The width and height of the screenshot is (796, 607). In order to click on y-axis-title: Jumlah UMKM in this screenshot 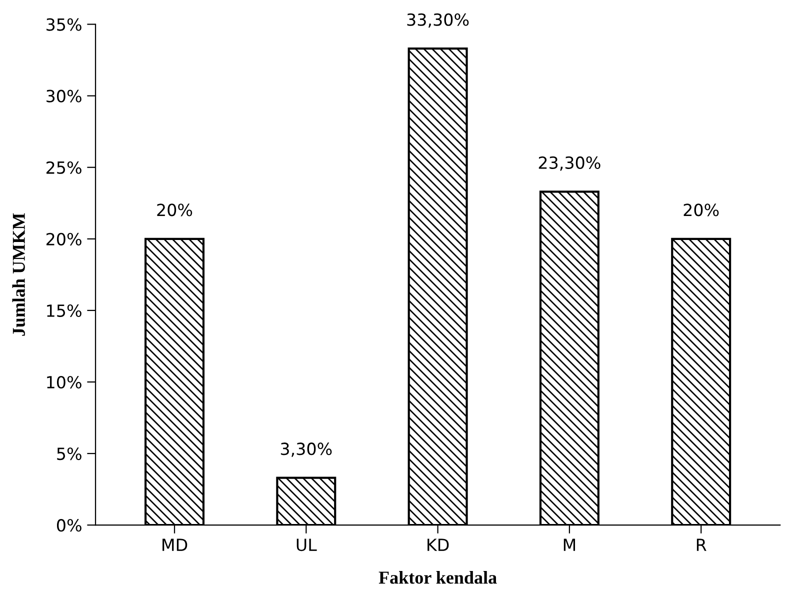, I will do `click(18, 274)`.